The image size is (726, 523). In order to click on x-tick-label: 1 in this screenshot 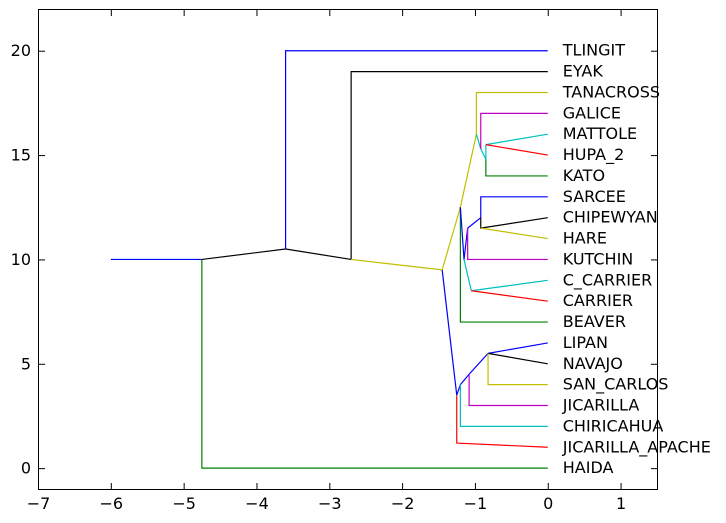, I will do `click(621, 503)`.